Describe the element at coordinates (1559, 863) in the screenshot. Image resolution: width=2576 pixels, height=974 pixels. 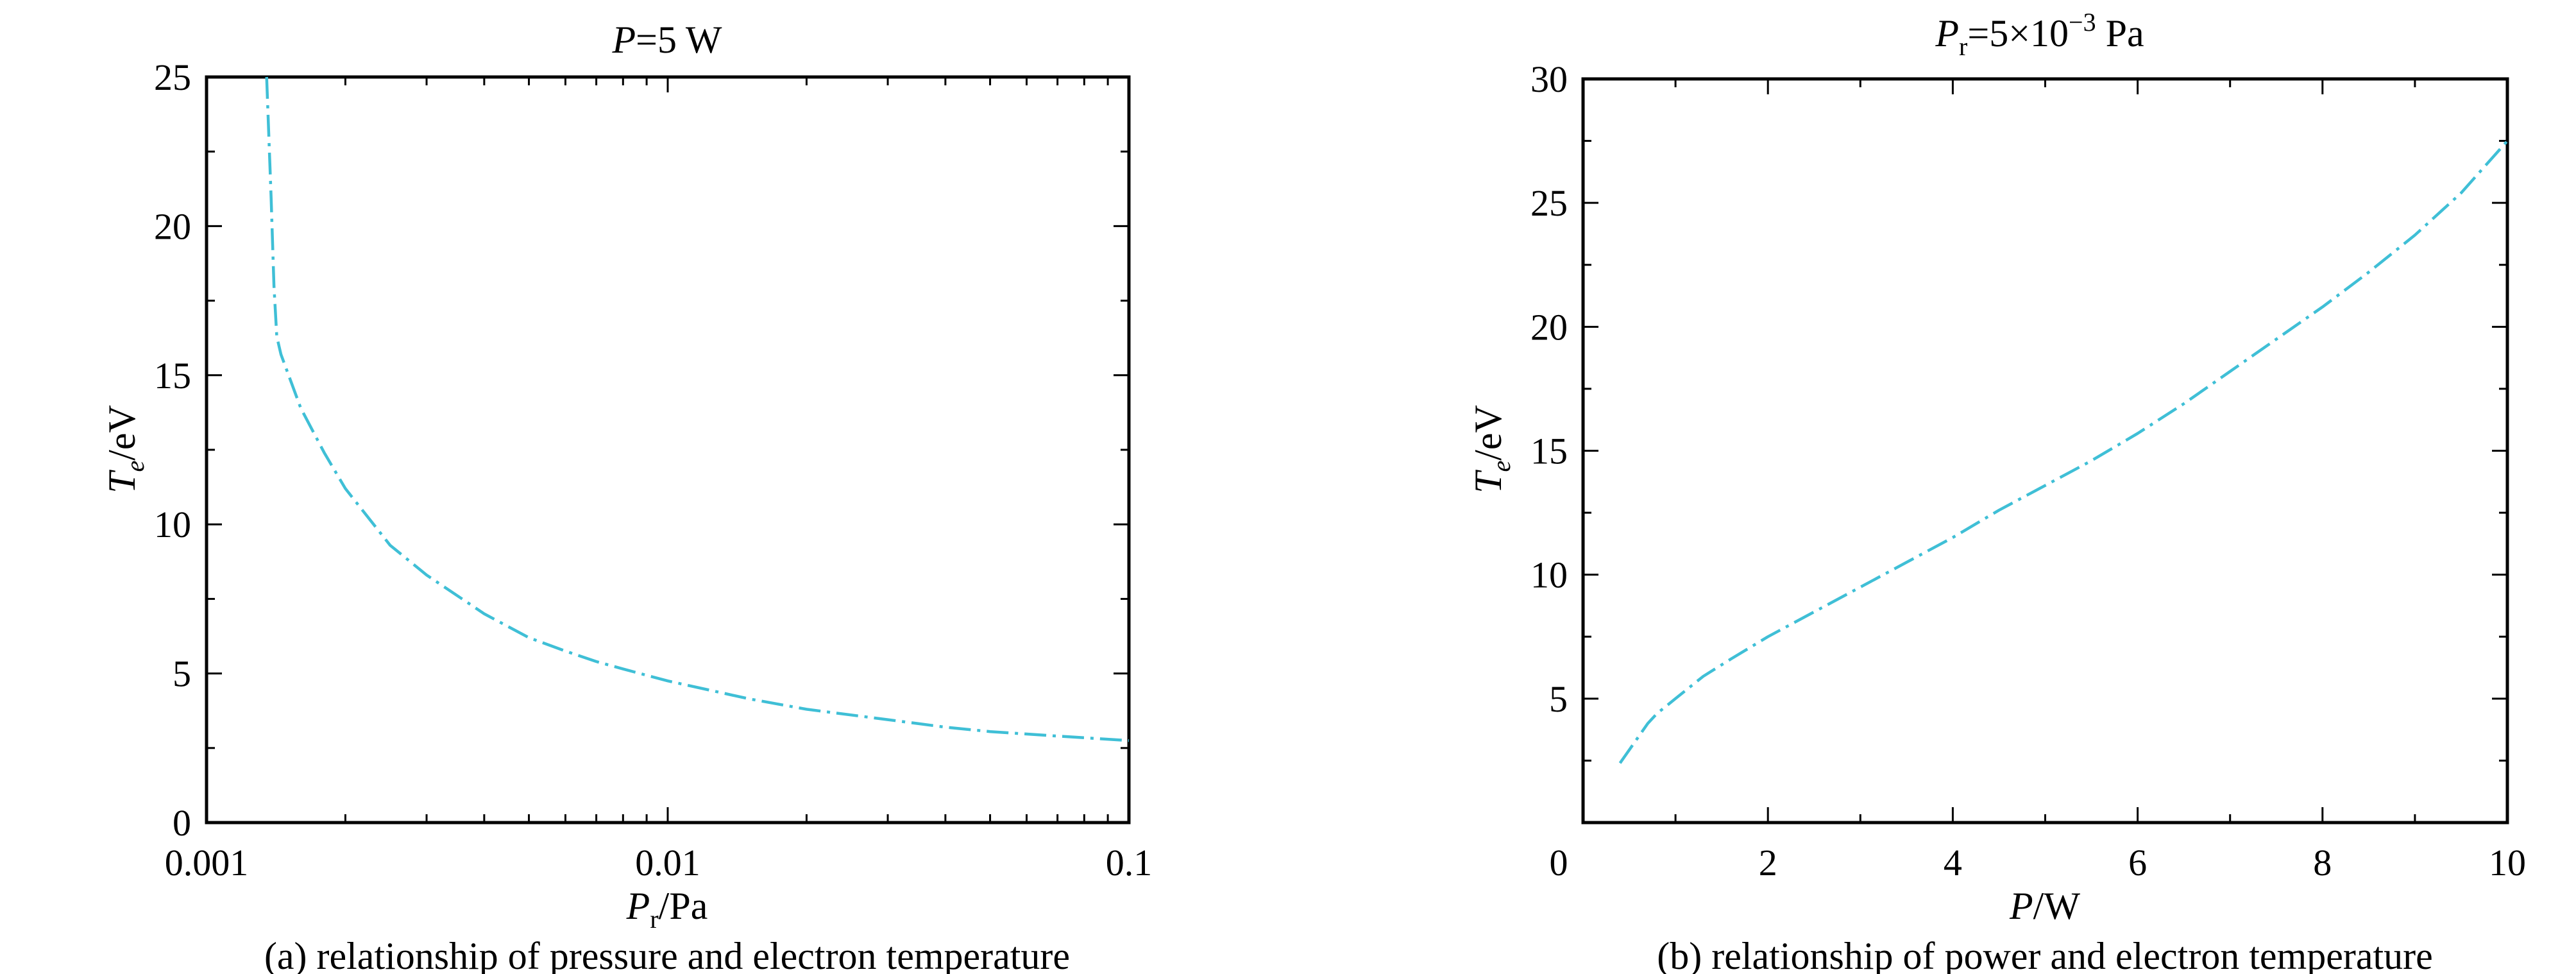
I see `x-tick-label: 0` at that location.